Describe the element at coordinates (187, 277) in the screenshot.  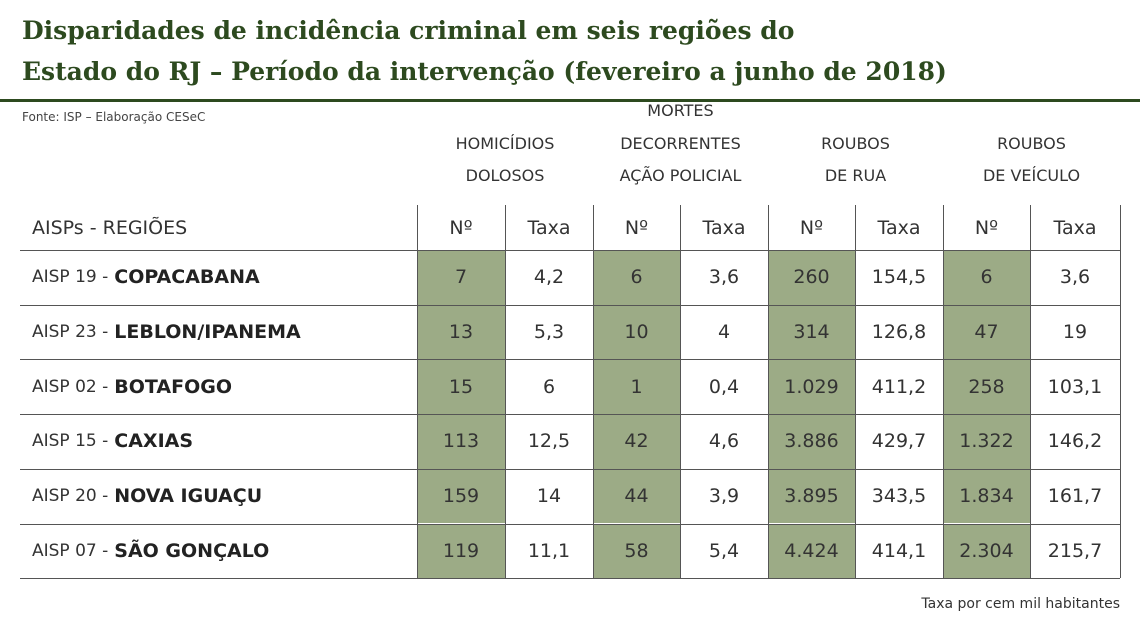
I see `region-name: COPACABANA` at that location.